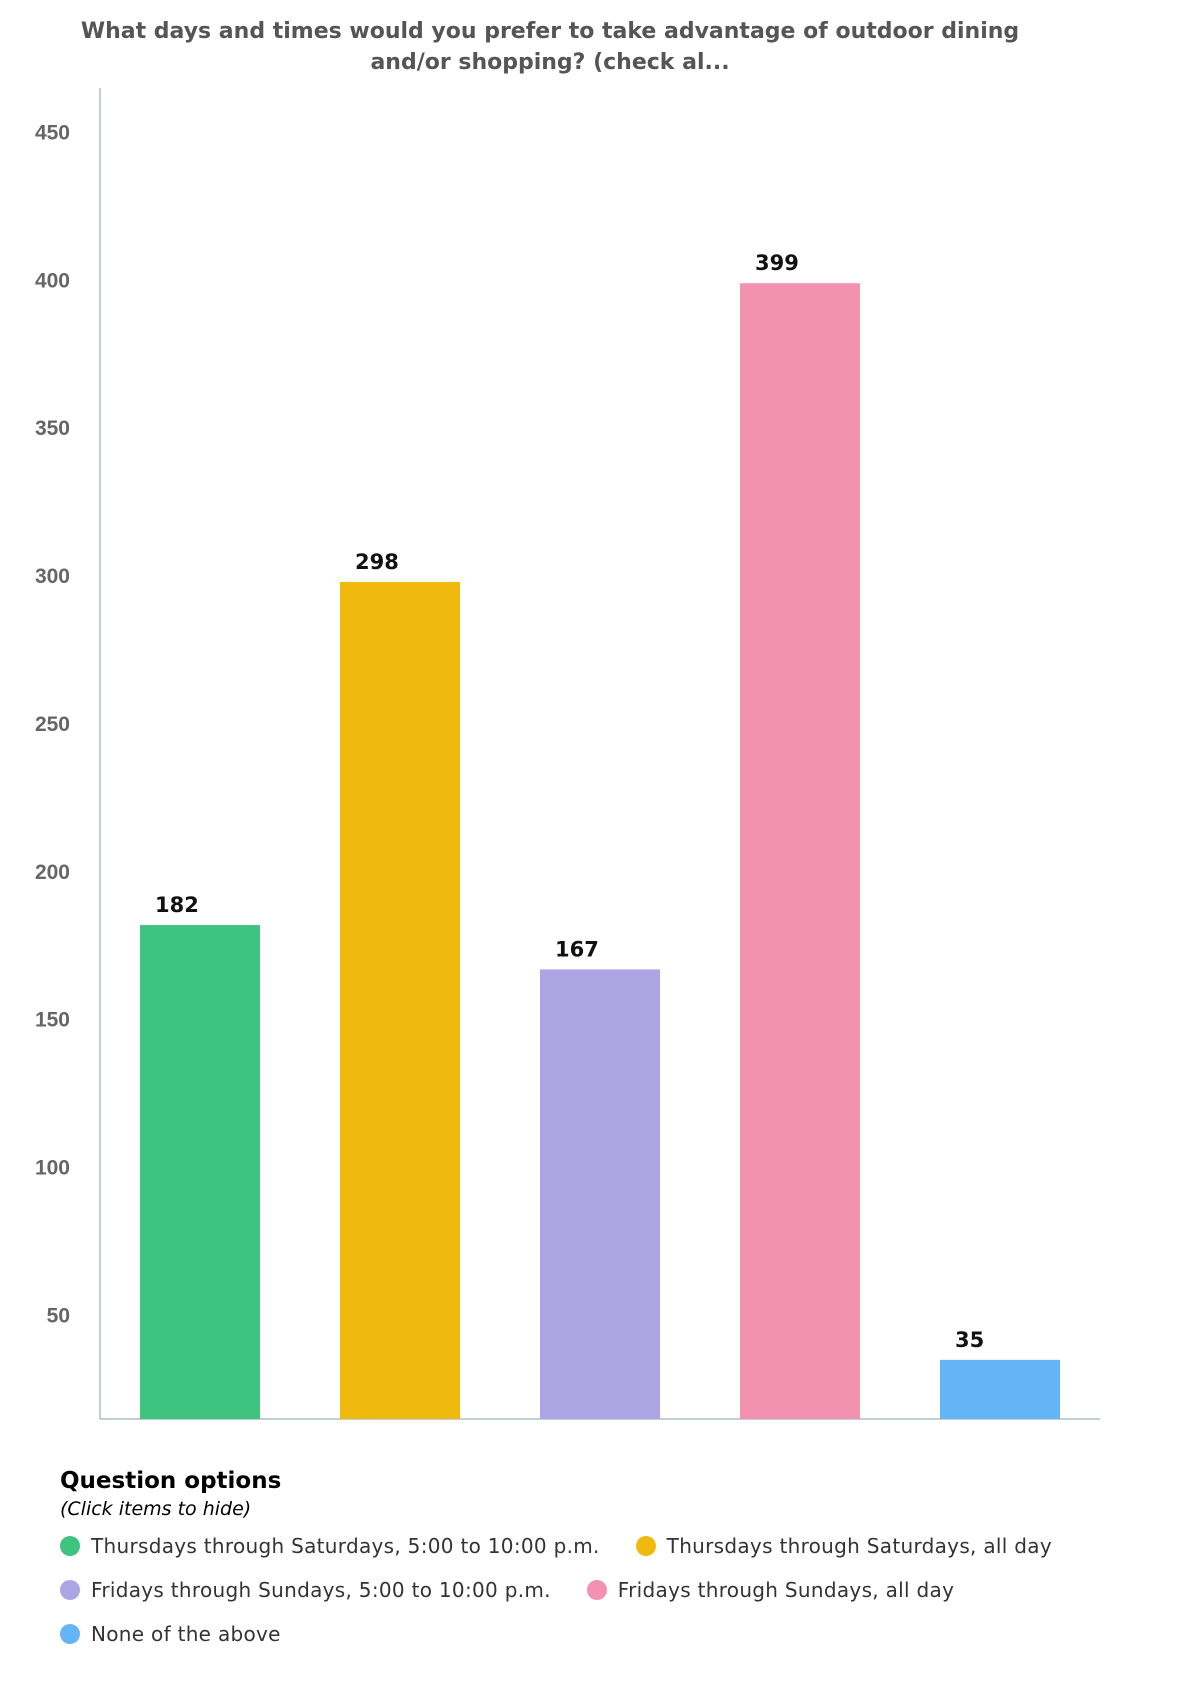 The image size is (1190, 1684). What do you see at coordinates (52, 872) in the screenshot?
I see `y-tick-label: 200` at bounding box center [52, 872].